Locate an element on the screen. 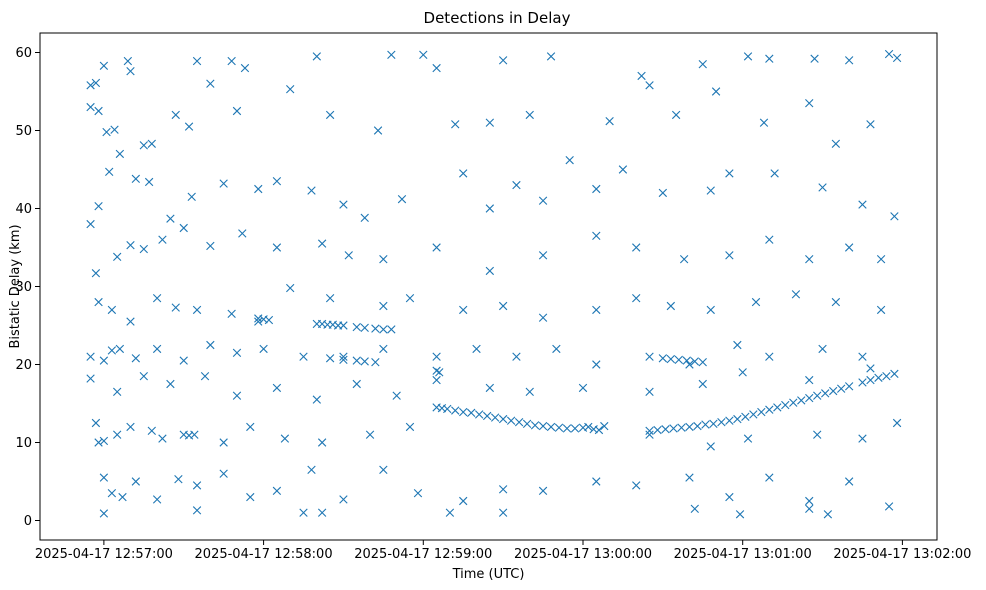  x-tick-label: 2025-04-17 12:57:00 is located at coordinates (104, 554).